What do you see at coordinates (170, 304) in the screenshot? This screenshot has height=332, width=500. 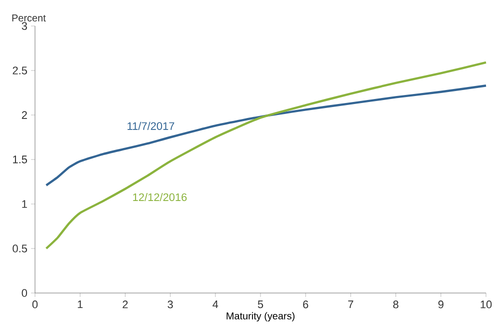 I see `x-tick-label: 3` at bounding box center [170, 304].